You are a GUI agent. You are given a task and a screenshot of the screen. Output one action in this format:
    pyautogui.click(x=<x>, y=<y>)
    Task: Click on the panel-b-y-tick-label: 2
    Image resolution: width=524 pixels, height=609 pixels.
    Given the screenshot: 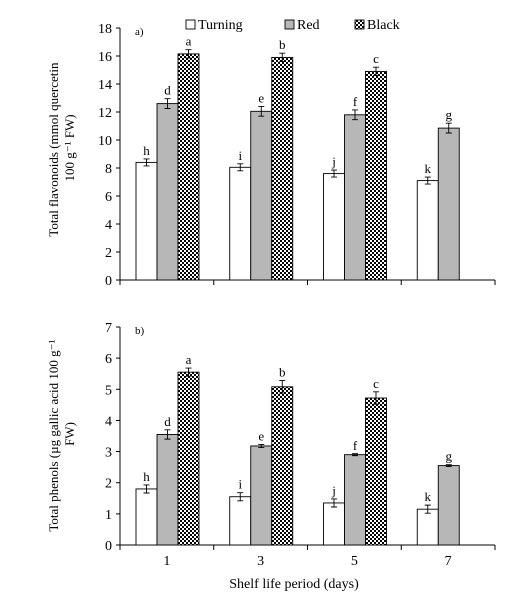 What is the action you would take?
    pyautogui.click(x=108, y=484)
    